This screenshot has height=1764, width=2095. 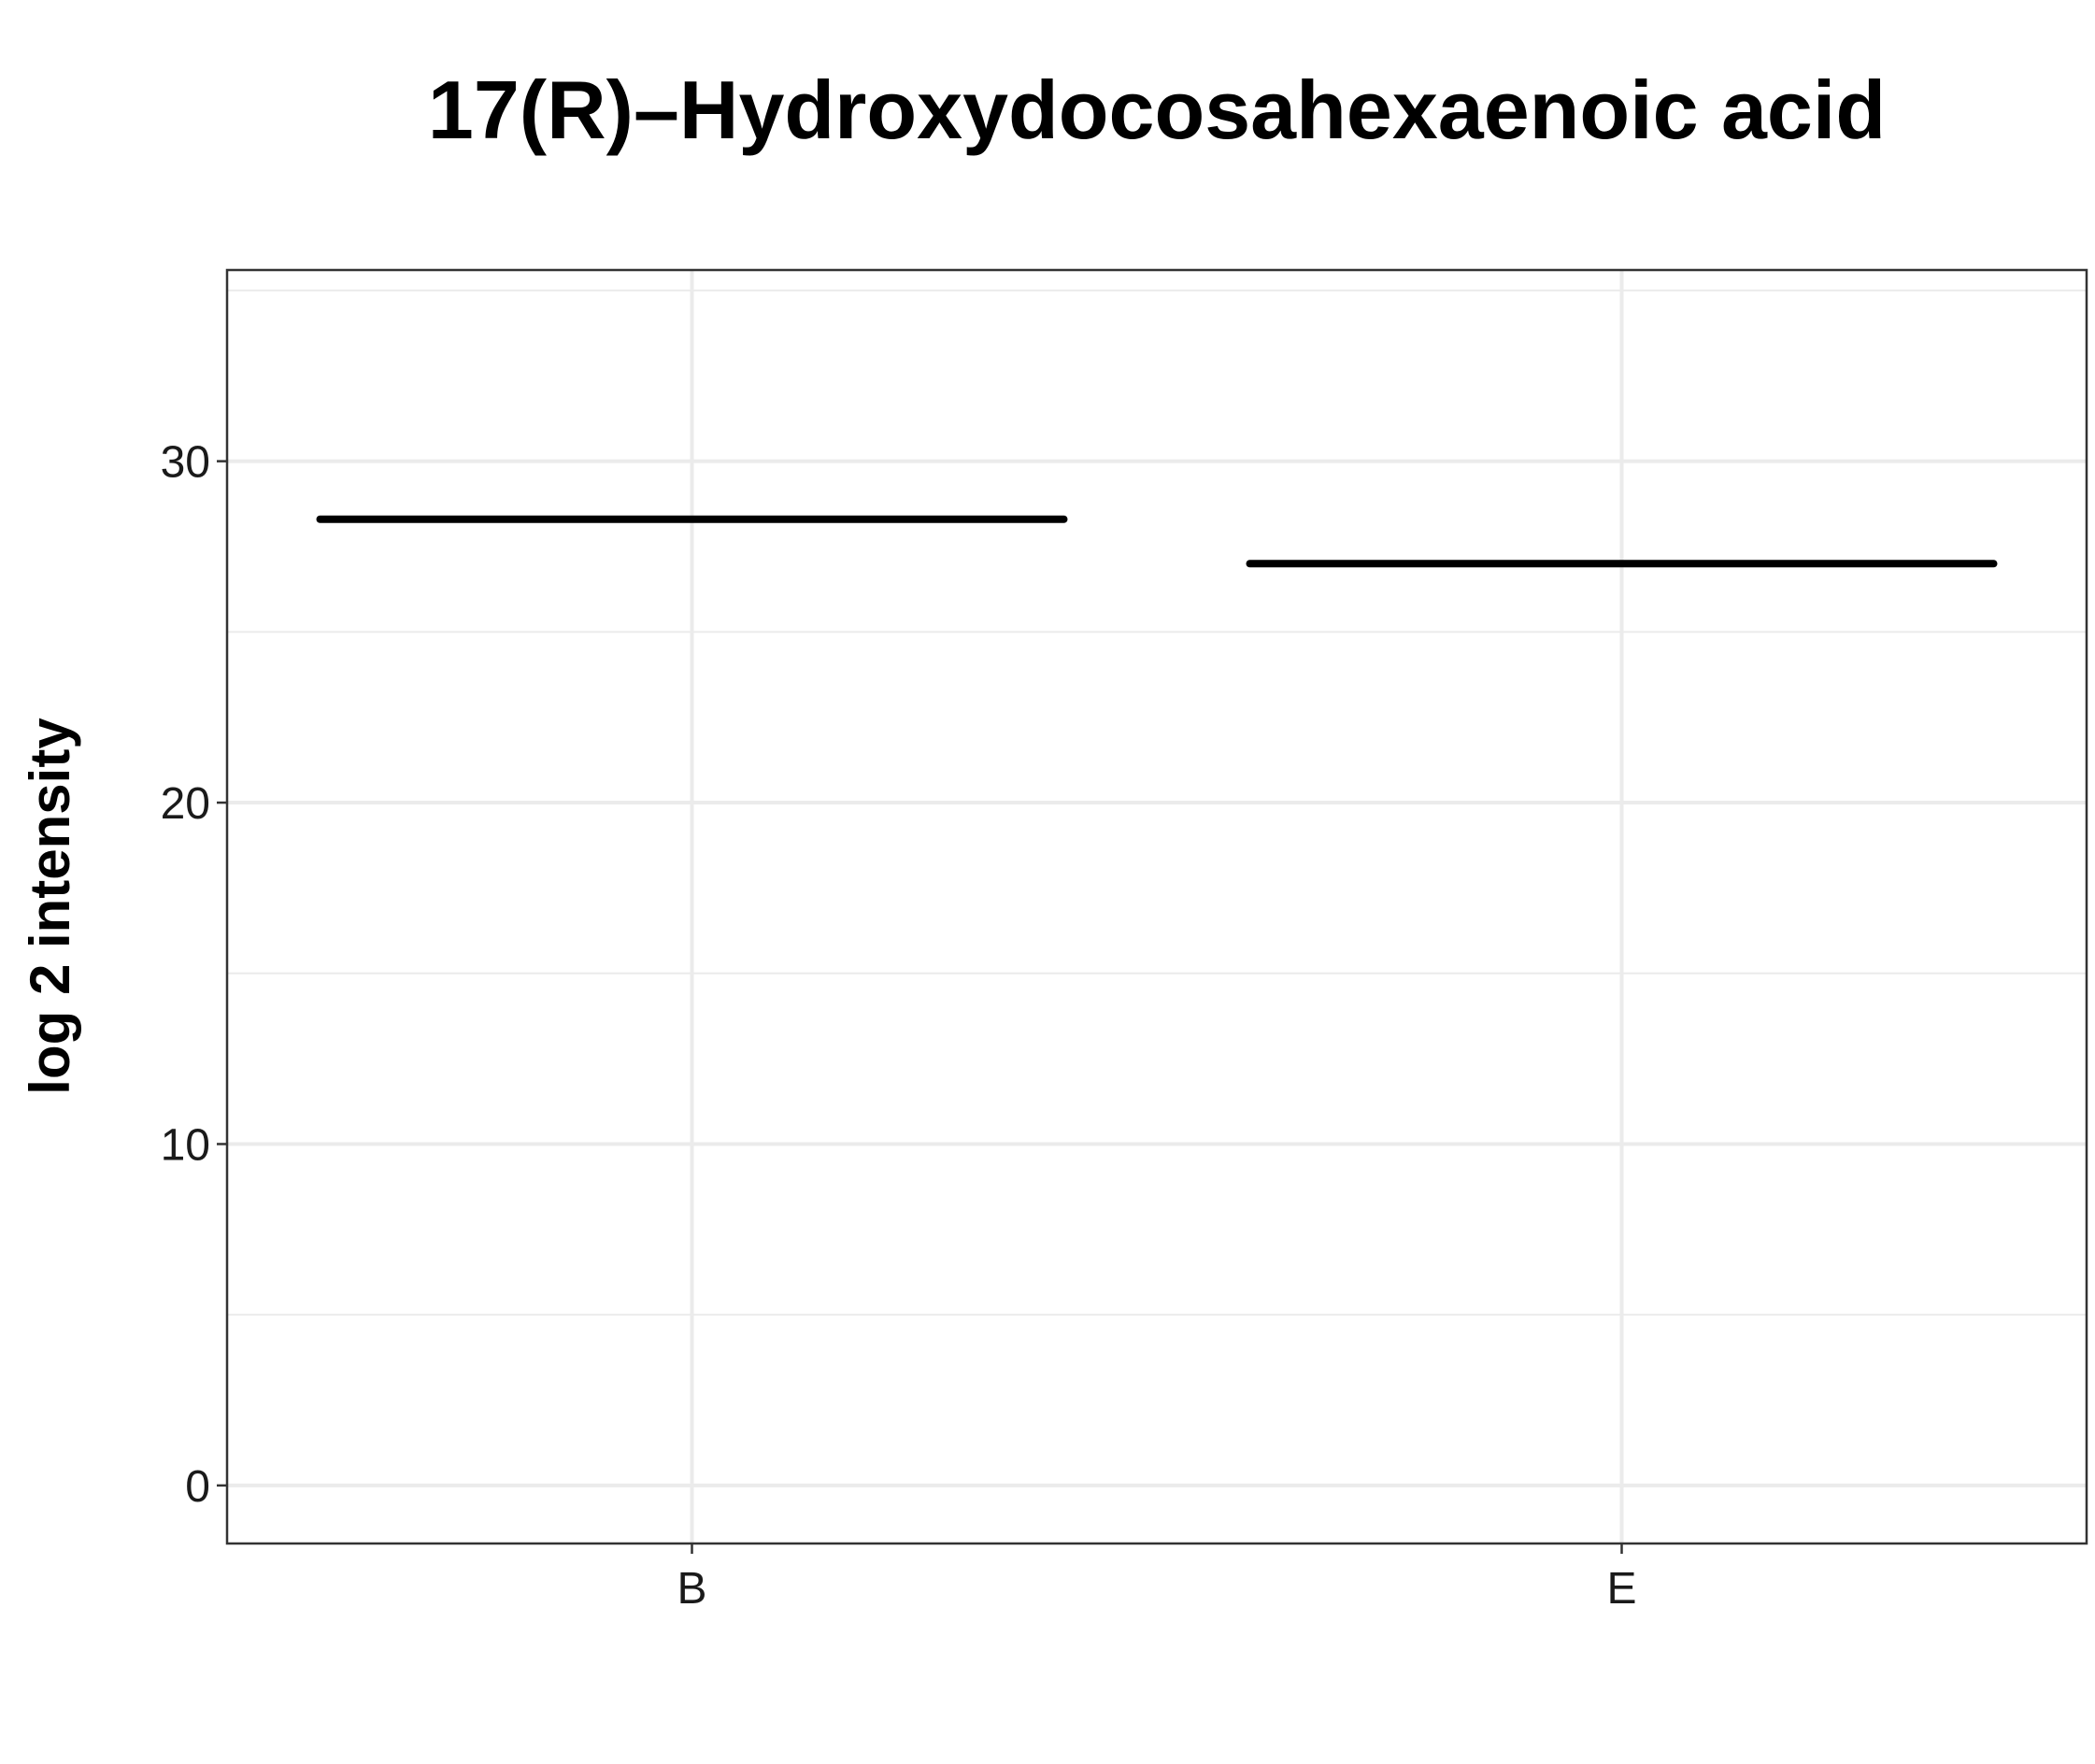 What do you see at coordinates (1157, 541) in the screenshot?
I see `data-marks` at bounding box center [1157, 541].